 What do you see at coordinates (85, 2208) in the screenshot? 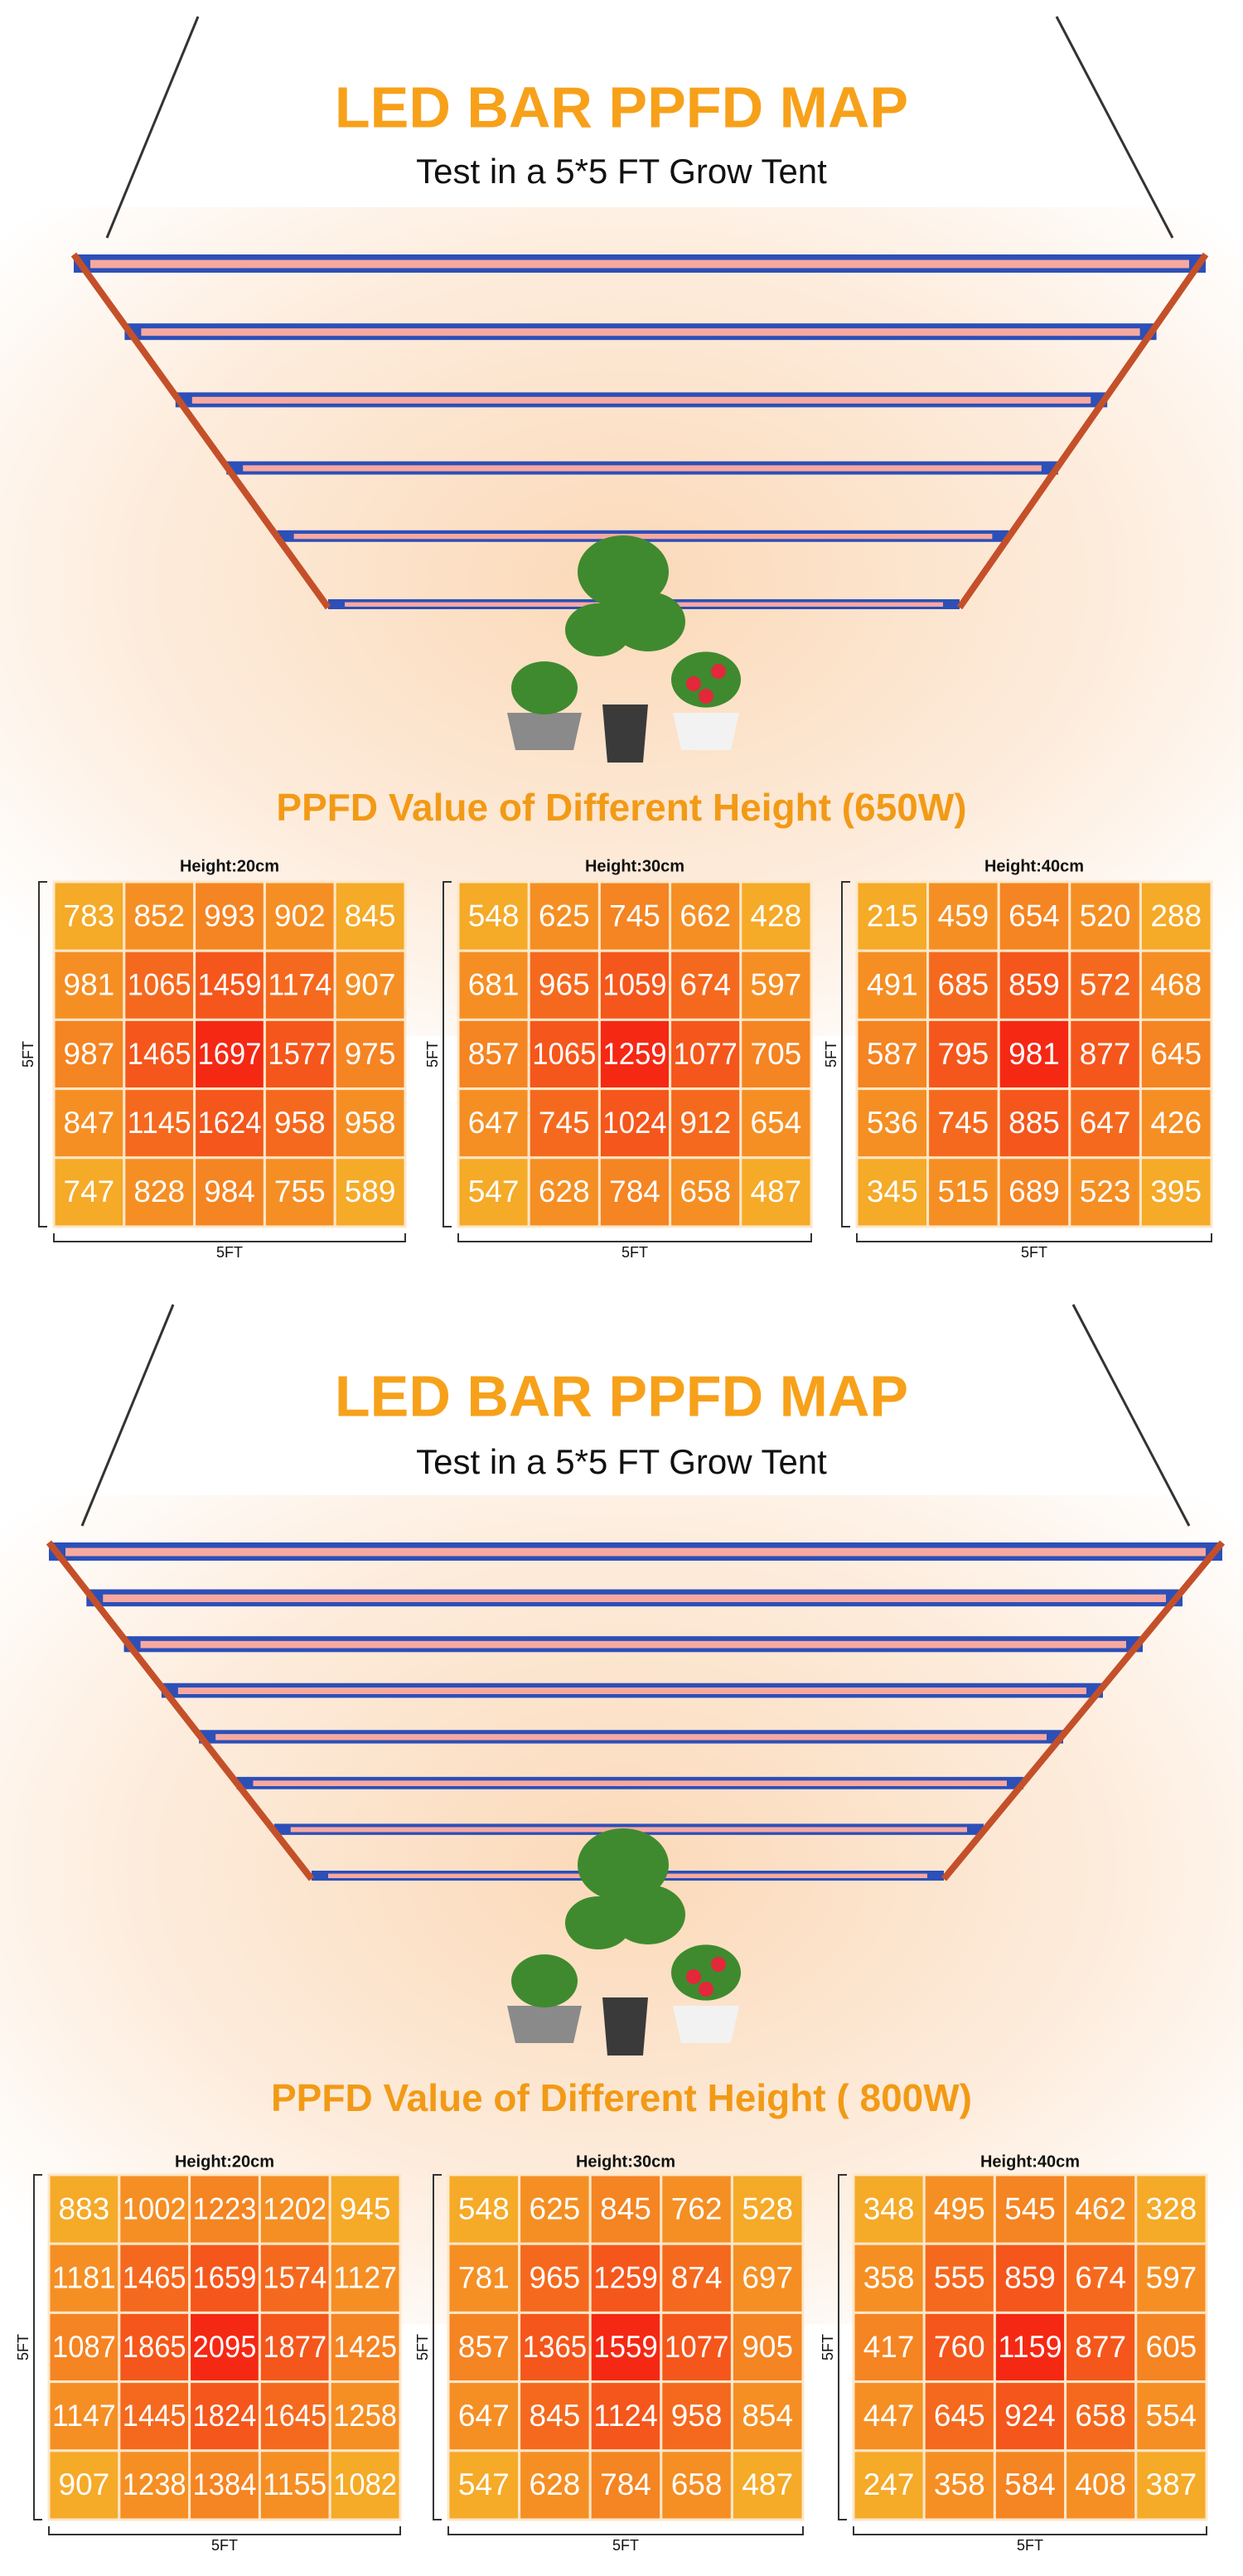
I see `ppfd-value: 883` at bounding box center [85, 2208].